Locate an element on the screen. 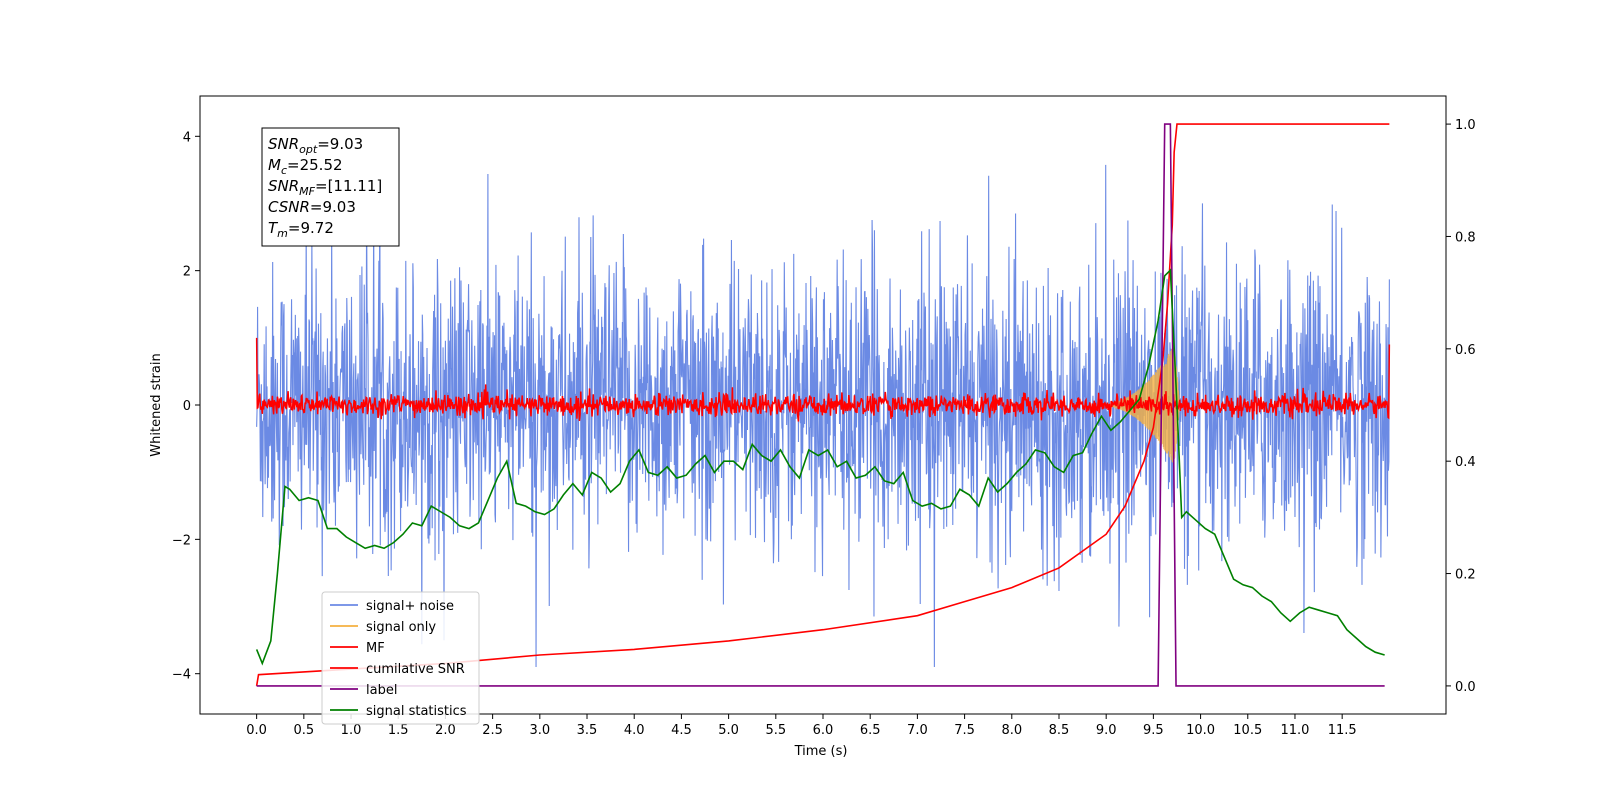  x-tick-label: 7.0 is located at coordinates (917, 730).